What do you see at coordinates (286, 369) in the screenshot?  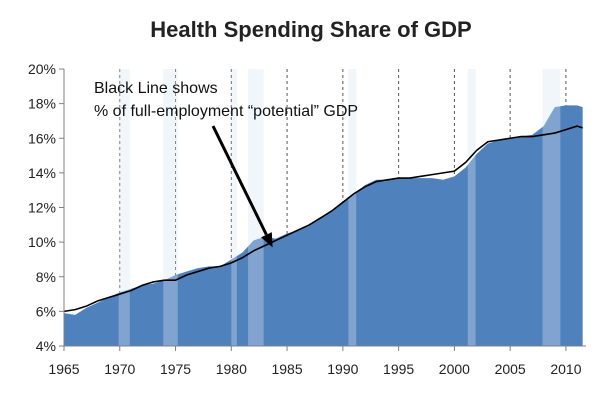 I see `x-tick-label: 1985` at bounding box center [286, 369].